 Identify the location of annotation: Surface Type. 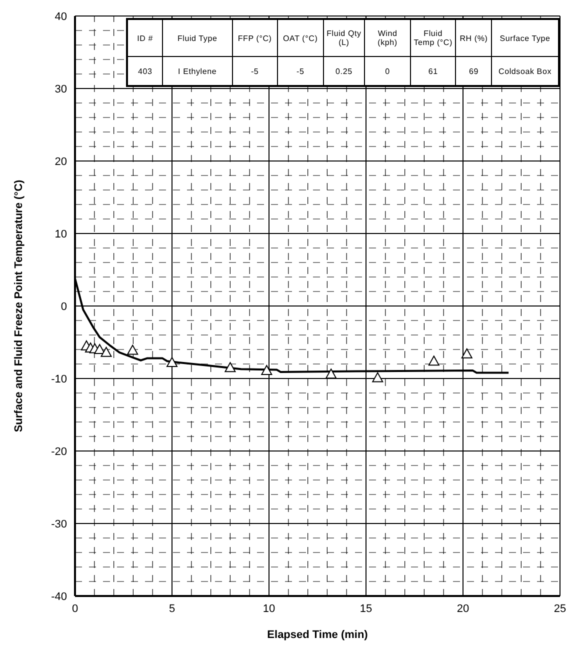
(525, 37).